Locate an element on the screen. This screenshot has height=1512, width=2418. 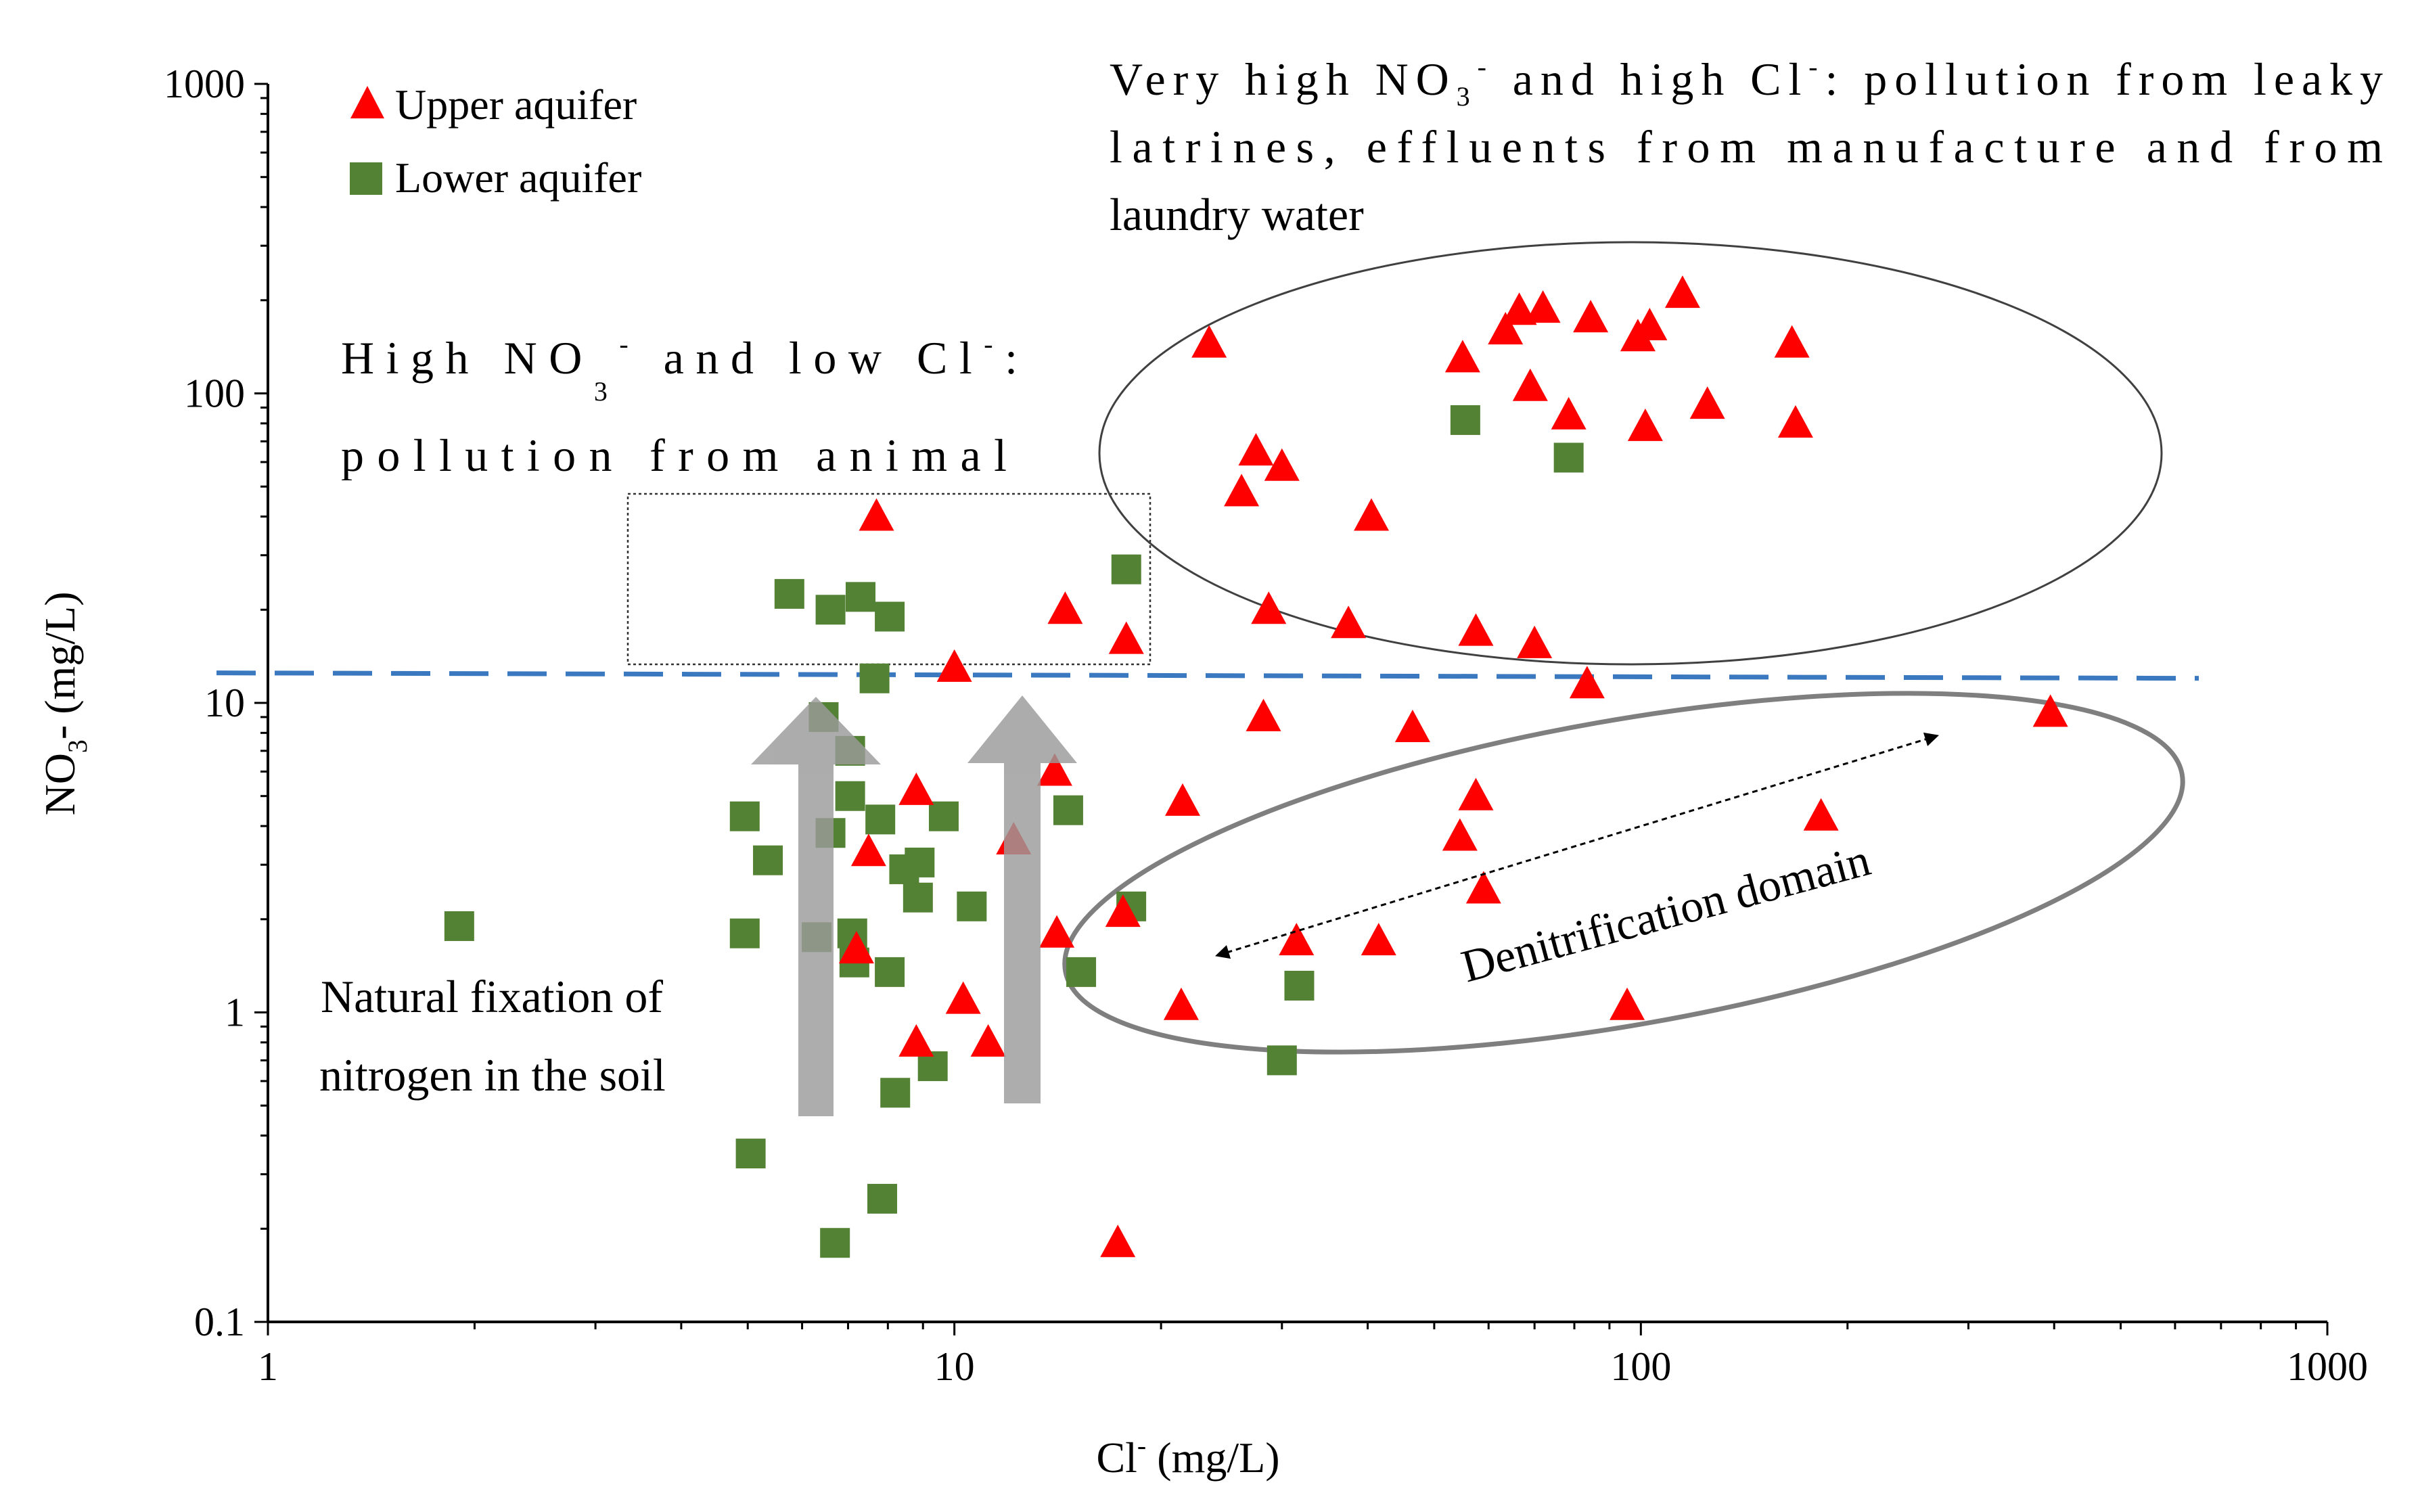
annotation-natural-line2: nitrogen in the soil is located at coordinates (492, 1075).